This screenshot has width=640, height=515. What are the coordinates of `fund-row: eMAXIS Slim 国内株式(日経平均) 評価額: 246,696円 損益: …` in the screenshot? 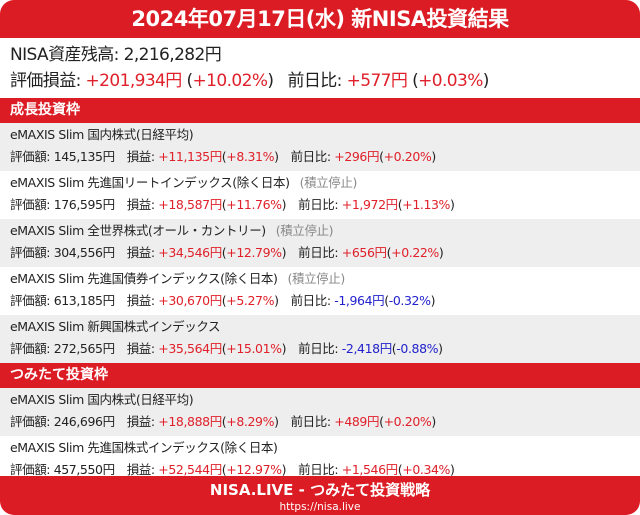 It's located at (320, 412).